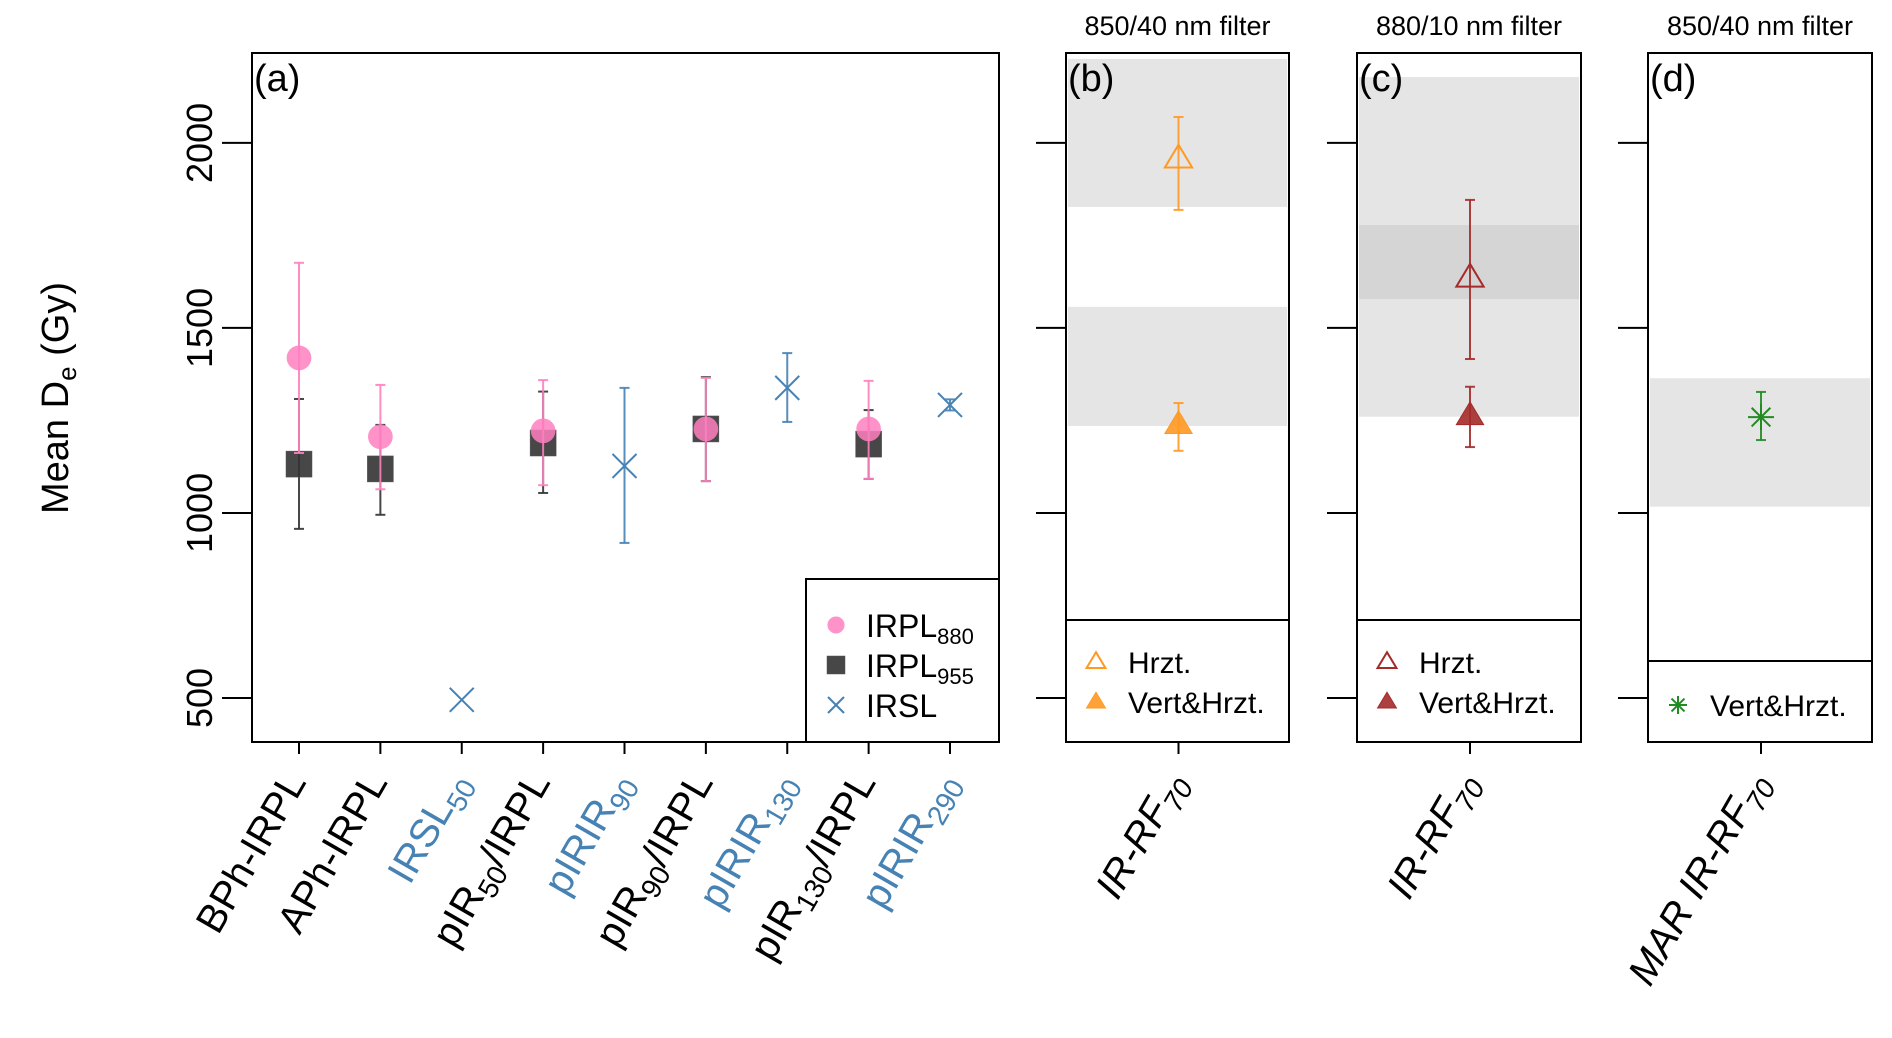 Image resolution: width=1892 pixels, height=1038 pixels. What do you see at coordinates (1177, 26) in the screenshot?
I see `panel-title-b: 850/40 nm filter` at bounding box center [1177, 26].